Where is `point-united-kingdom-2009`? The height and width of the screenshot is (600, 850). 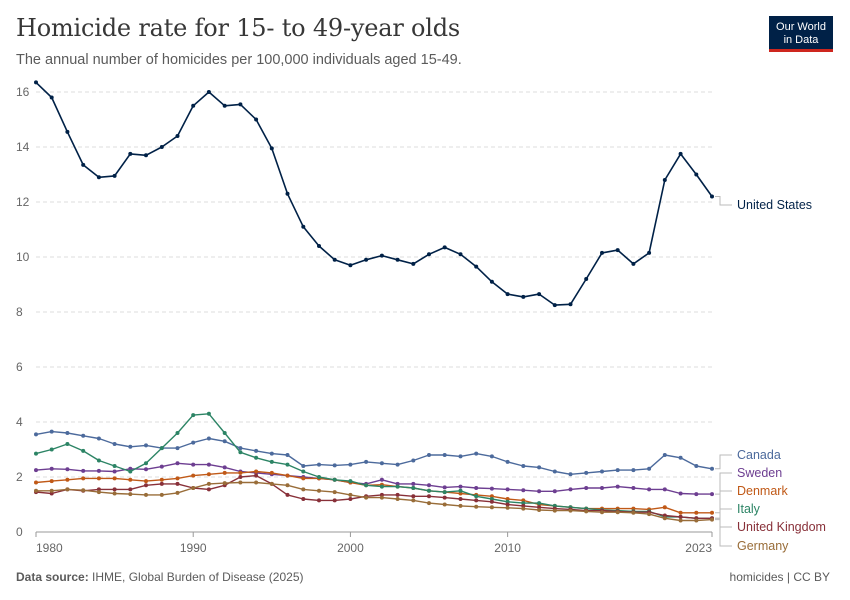 point-united-kingdom-2009 is located at coordinates (491, 501).